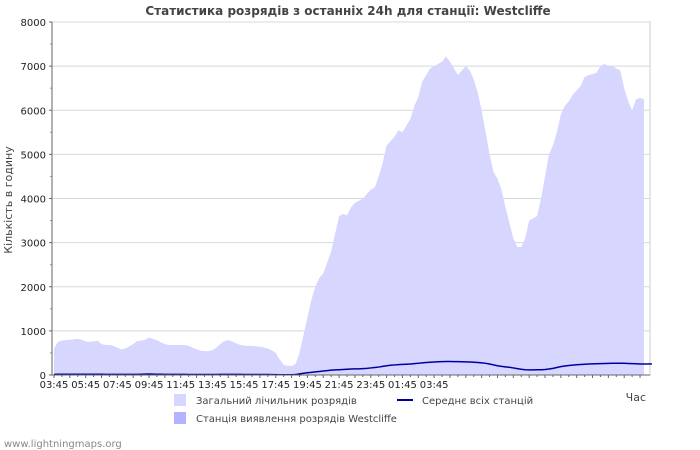 Image resolution: width=700 pixels, height=450 pixels. I want to click on x-tick-label: 23:45, so click(370, 385).